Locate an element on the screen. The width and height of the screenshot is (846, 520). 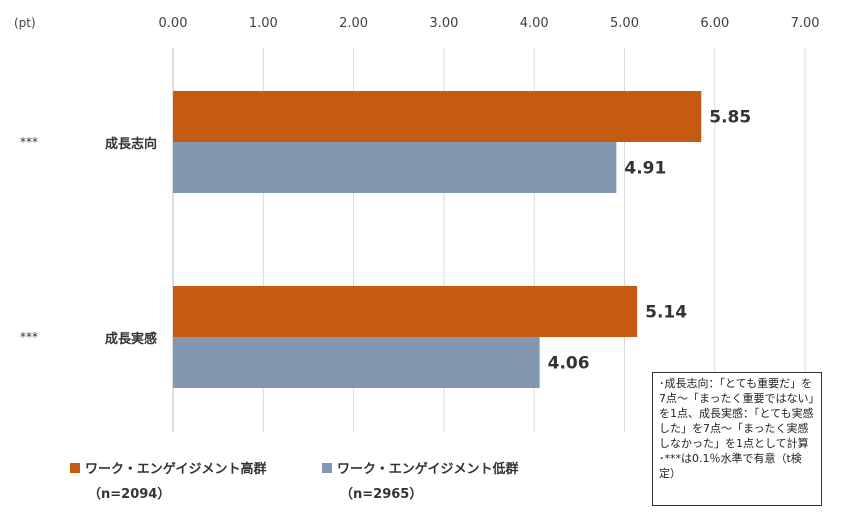
note-line-2: ･***は0.1％水準で有意（t検定） is located at coordinates (730, 466).